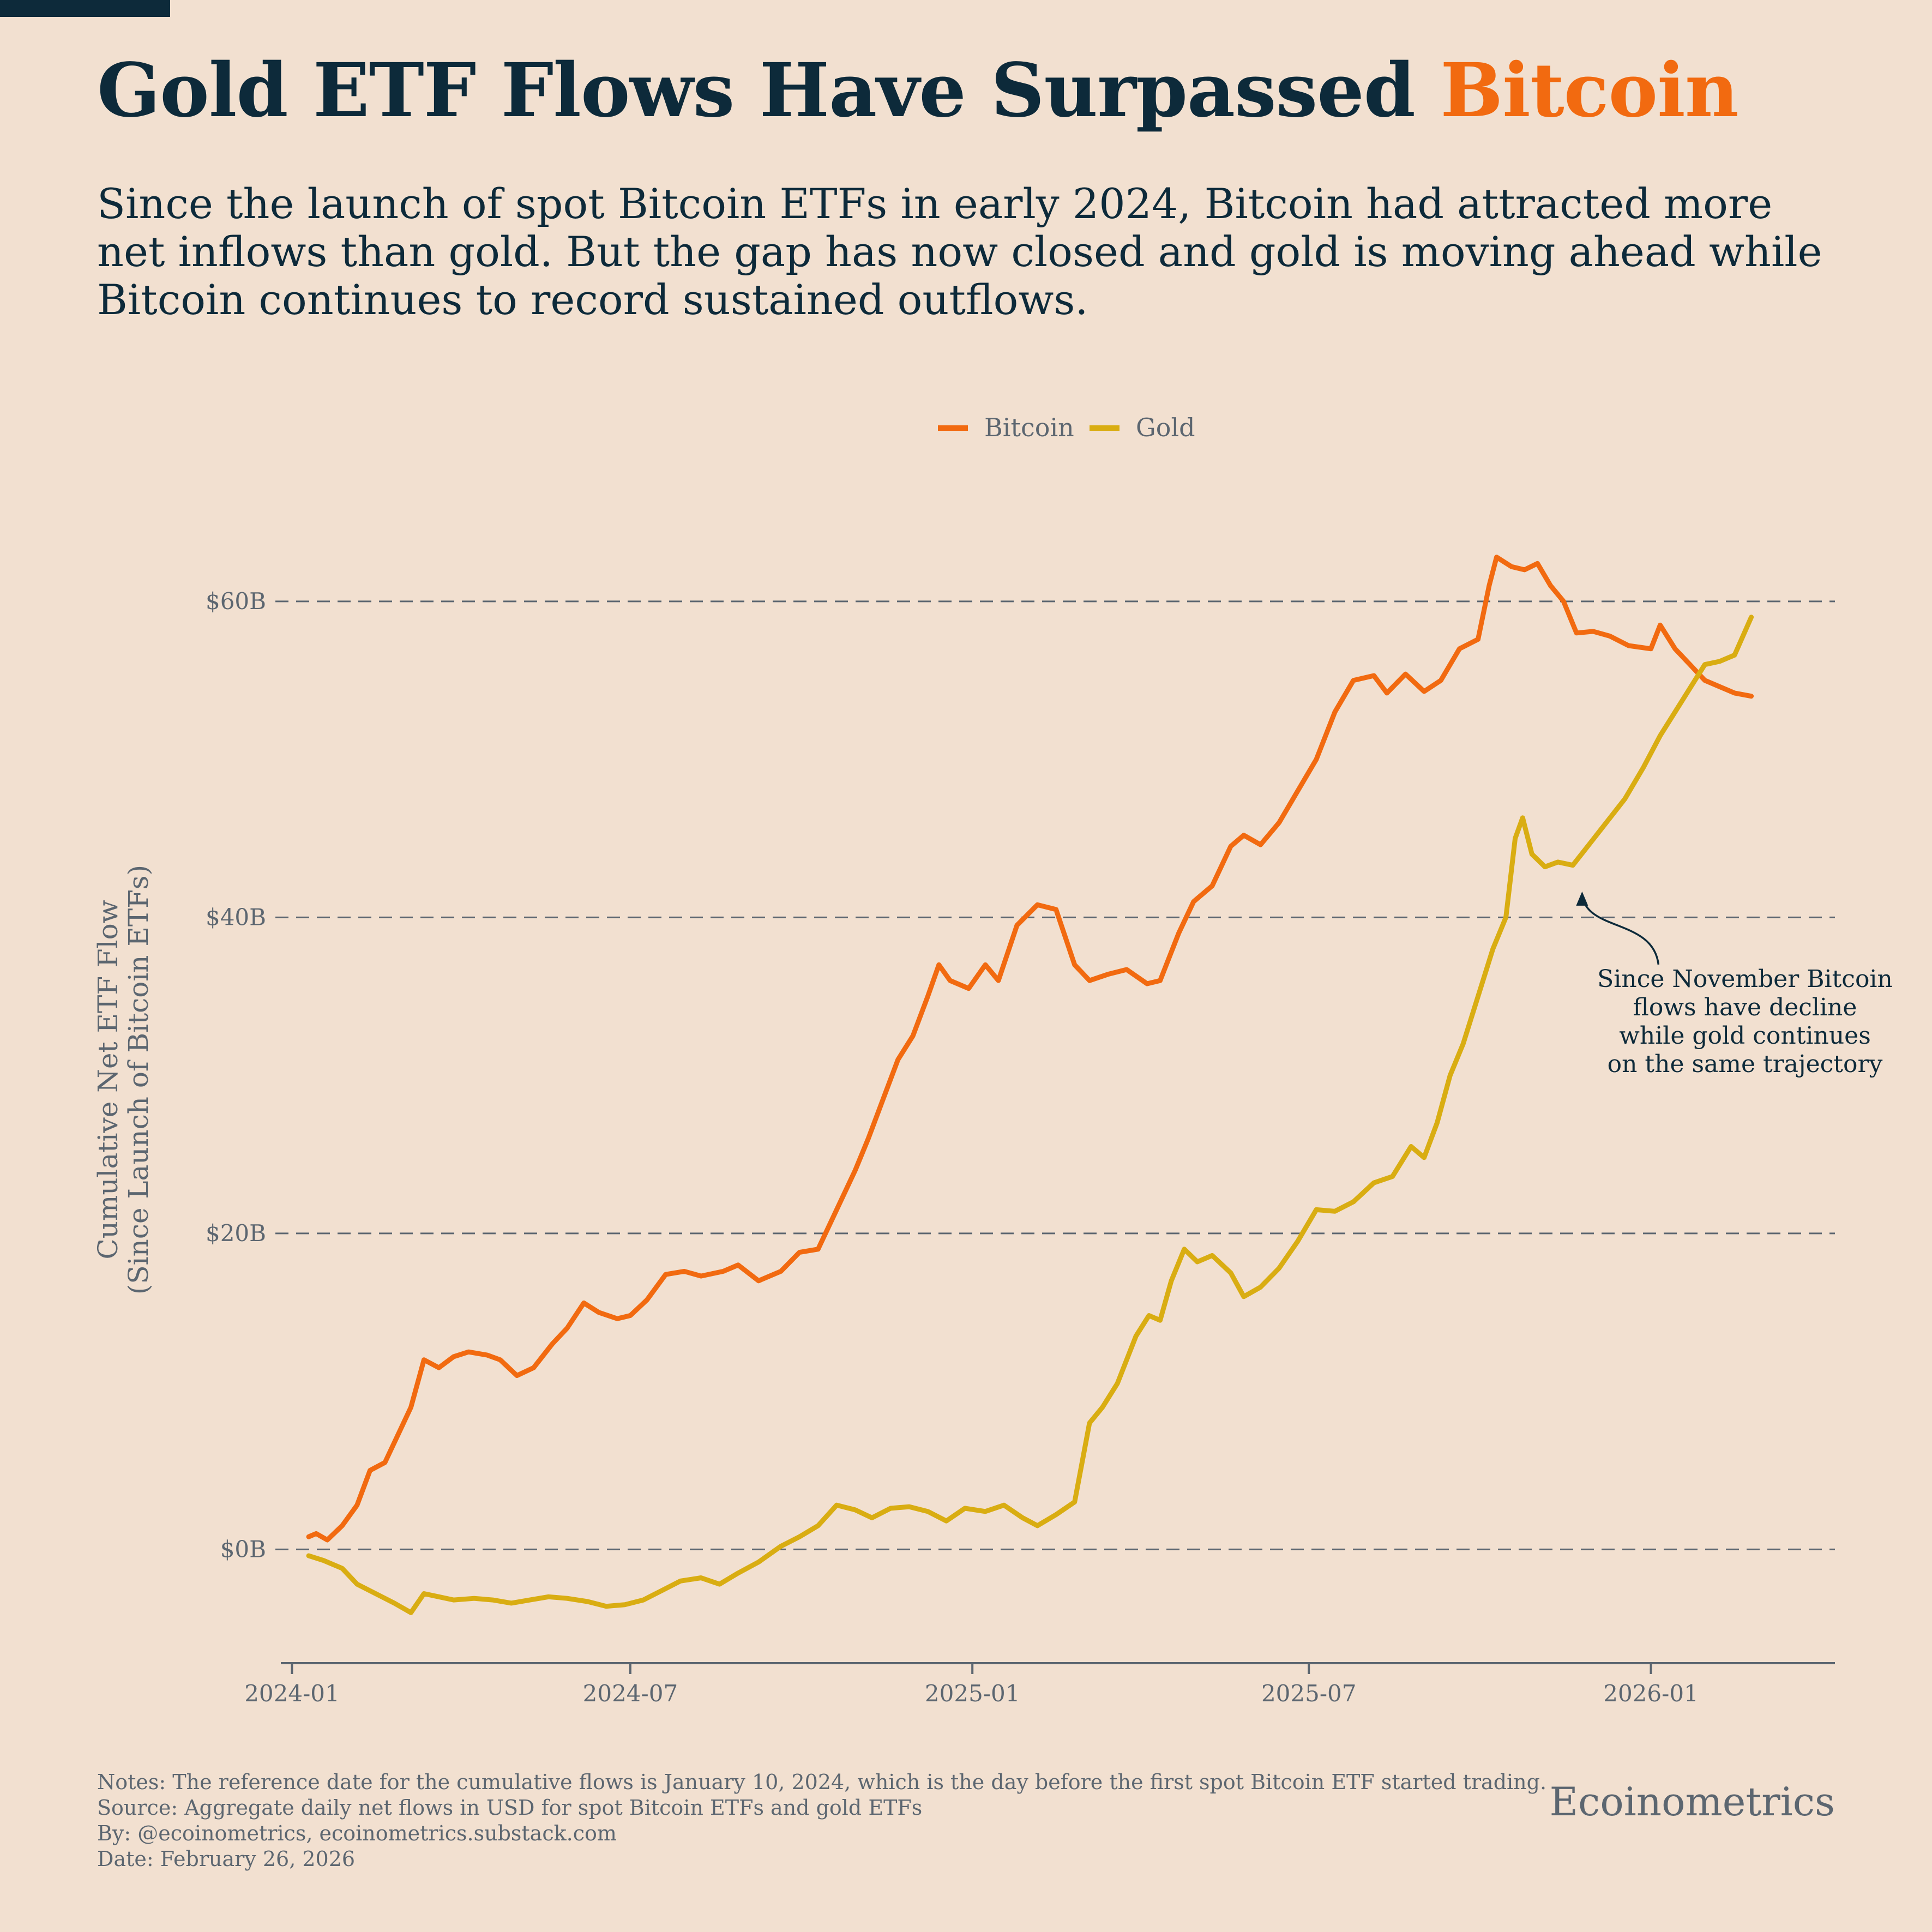 The width and height of the screenshot is (1932, 1932). What do you see at coordinates (769, 90) in the screenshot?
I see `title-main: Gold ETF Flows Have Surpassed` at bounding box center [769, 90].